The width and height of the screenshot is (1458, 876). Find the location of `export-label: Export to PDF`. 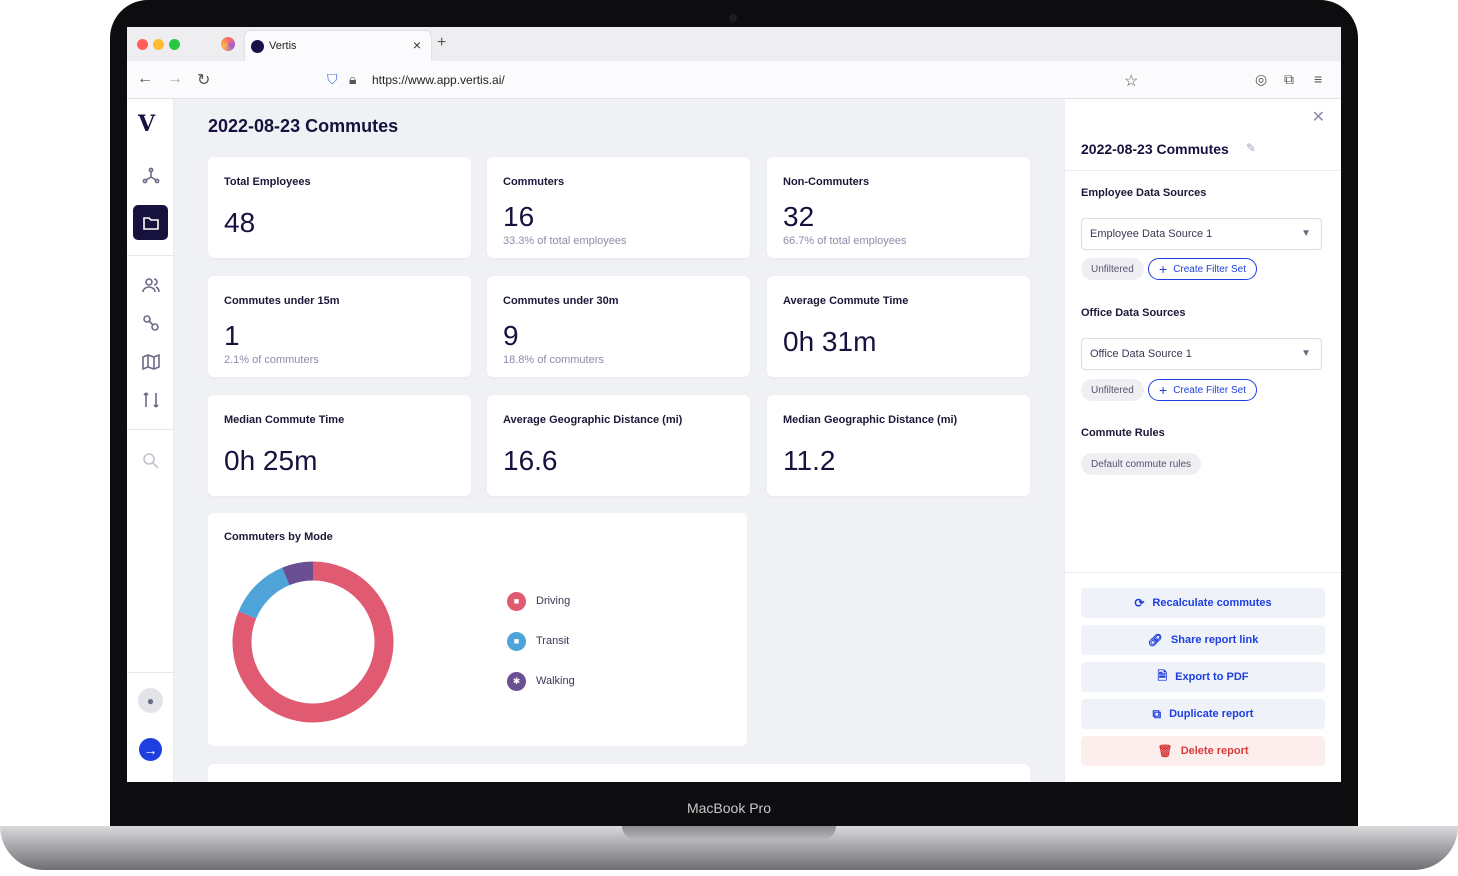

export-label: Export to PDF is located at coordinates (1212, 677).